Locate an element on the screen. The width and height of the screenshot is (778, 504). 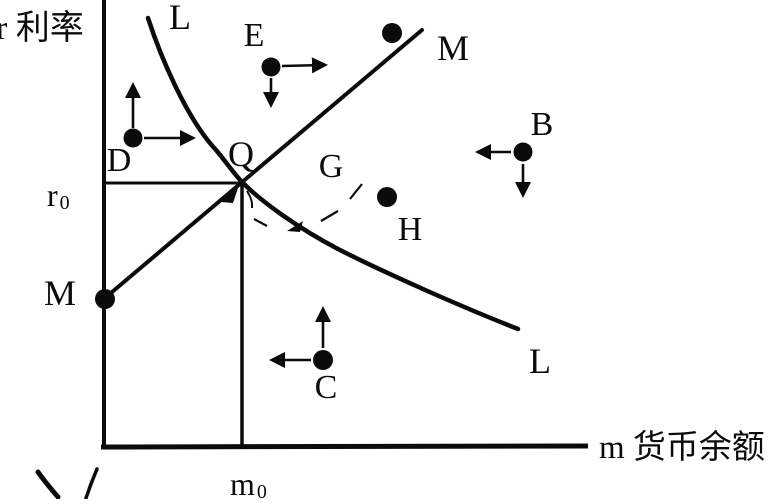
r0-label-subscript: 0 is located at coordinates (65, 203).